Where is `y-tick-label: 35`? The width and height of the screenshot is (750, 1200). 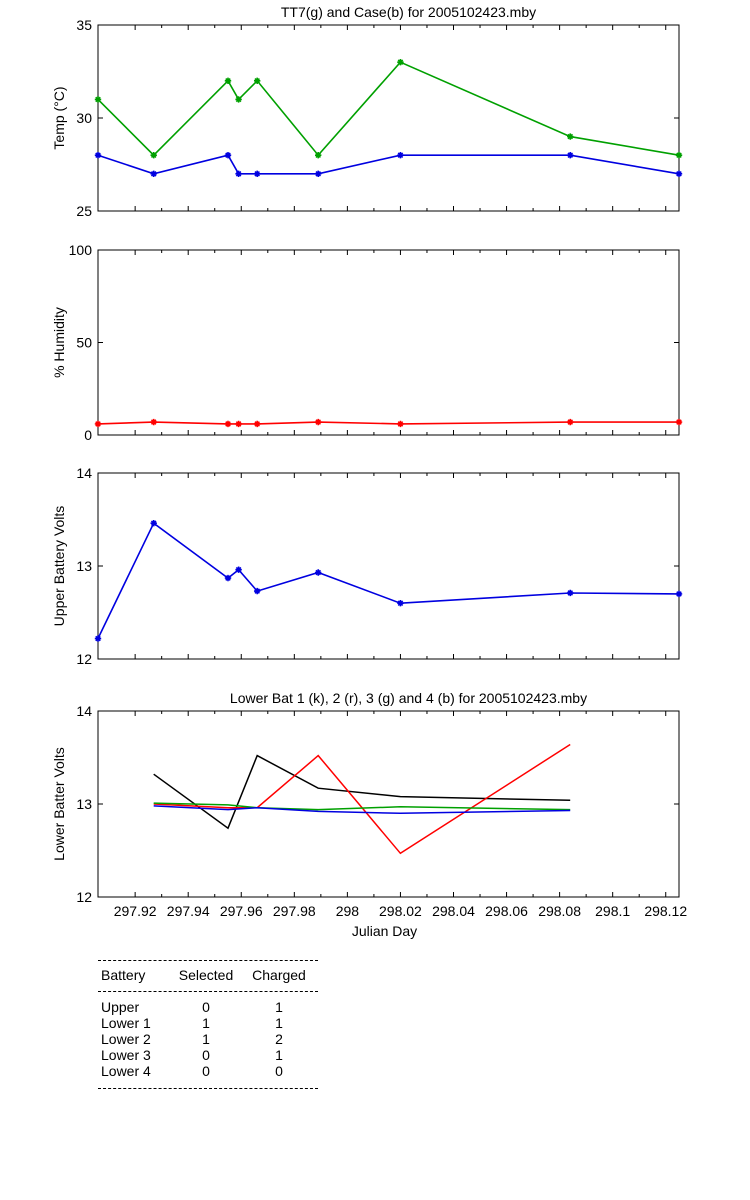
y-tick-label: 35 is located at coordinates (84, 25).